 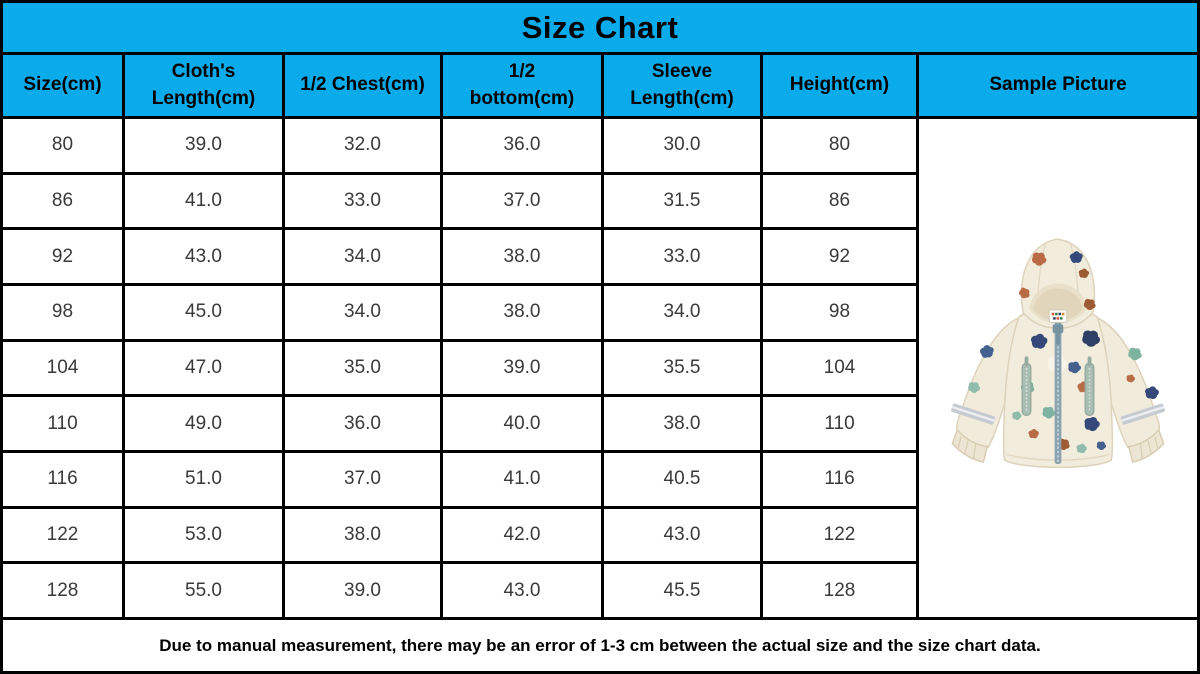 I want to click on column-header: 1/2 Chest(cm), so click(x=362, y=85).